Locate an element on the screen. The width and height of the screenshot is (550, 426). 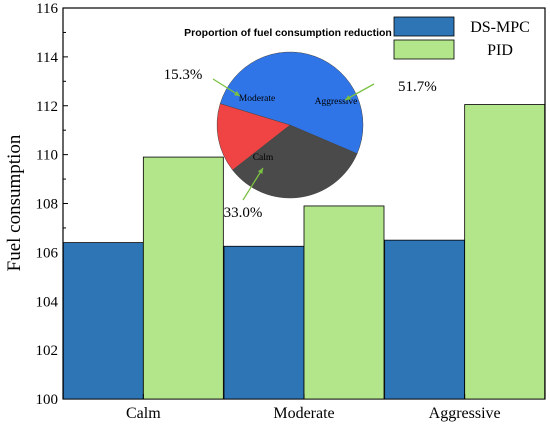
y-tick-label: 108 is located at coordinates (47, 205).